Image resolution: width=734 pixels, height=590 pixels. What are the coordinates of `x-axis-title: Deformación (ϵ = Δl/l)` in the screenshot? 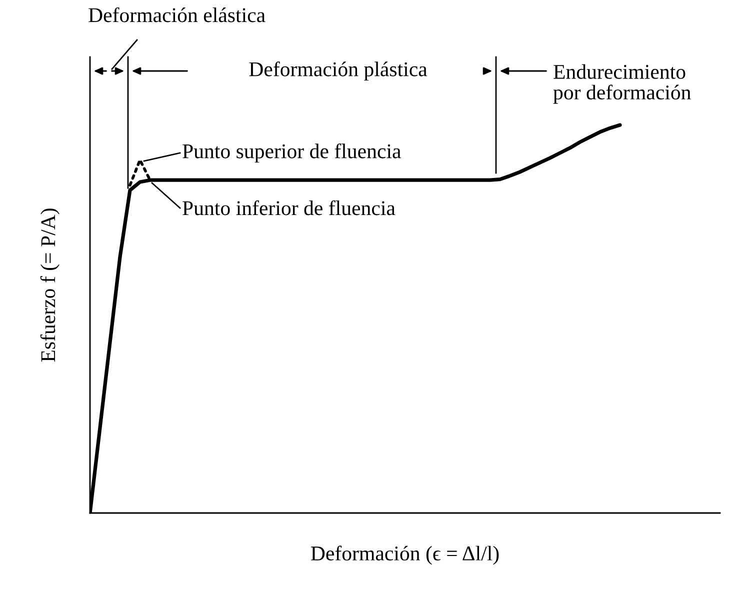 It's located at (405, 555).